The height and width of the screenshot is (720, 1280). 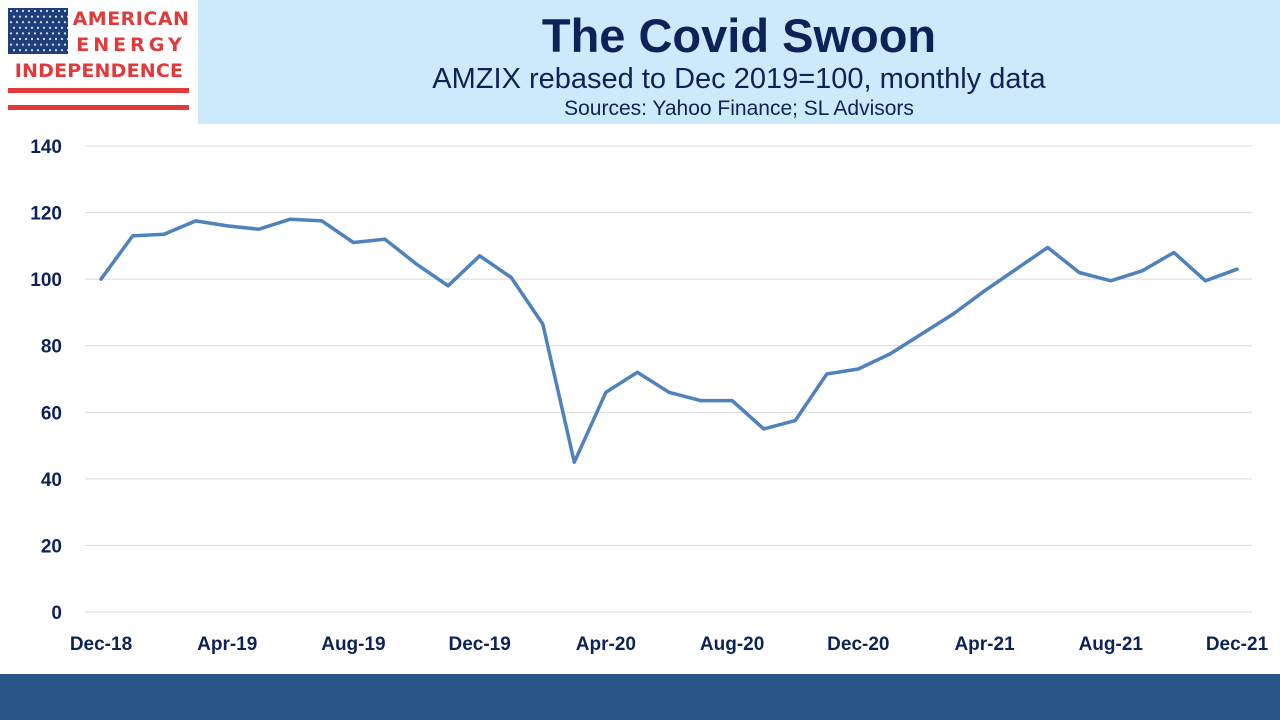 What do you see at coordinates (51, 413) in the screenshot?
I see `y-tick-label: 60` at bounding box center [51, 413].